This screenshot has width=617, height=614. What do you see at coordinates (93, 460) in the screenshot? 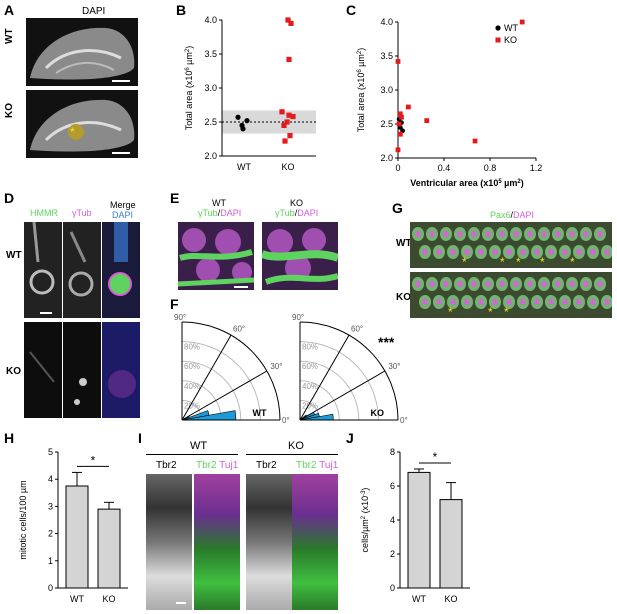
I see `sig-marker: *` at bounding box center [93, 460].